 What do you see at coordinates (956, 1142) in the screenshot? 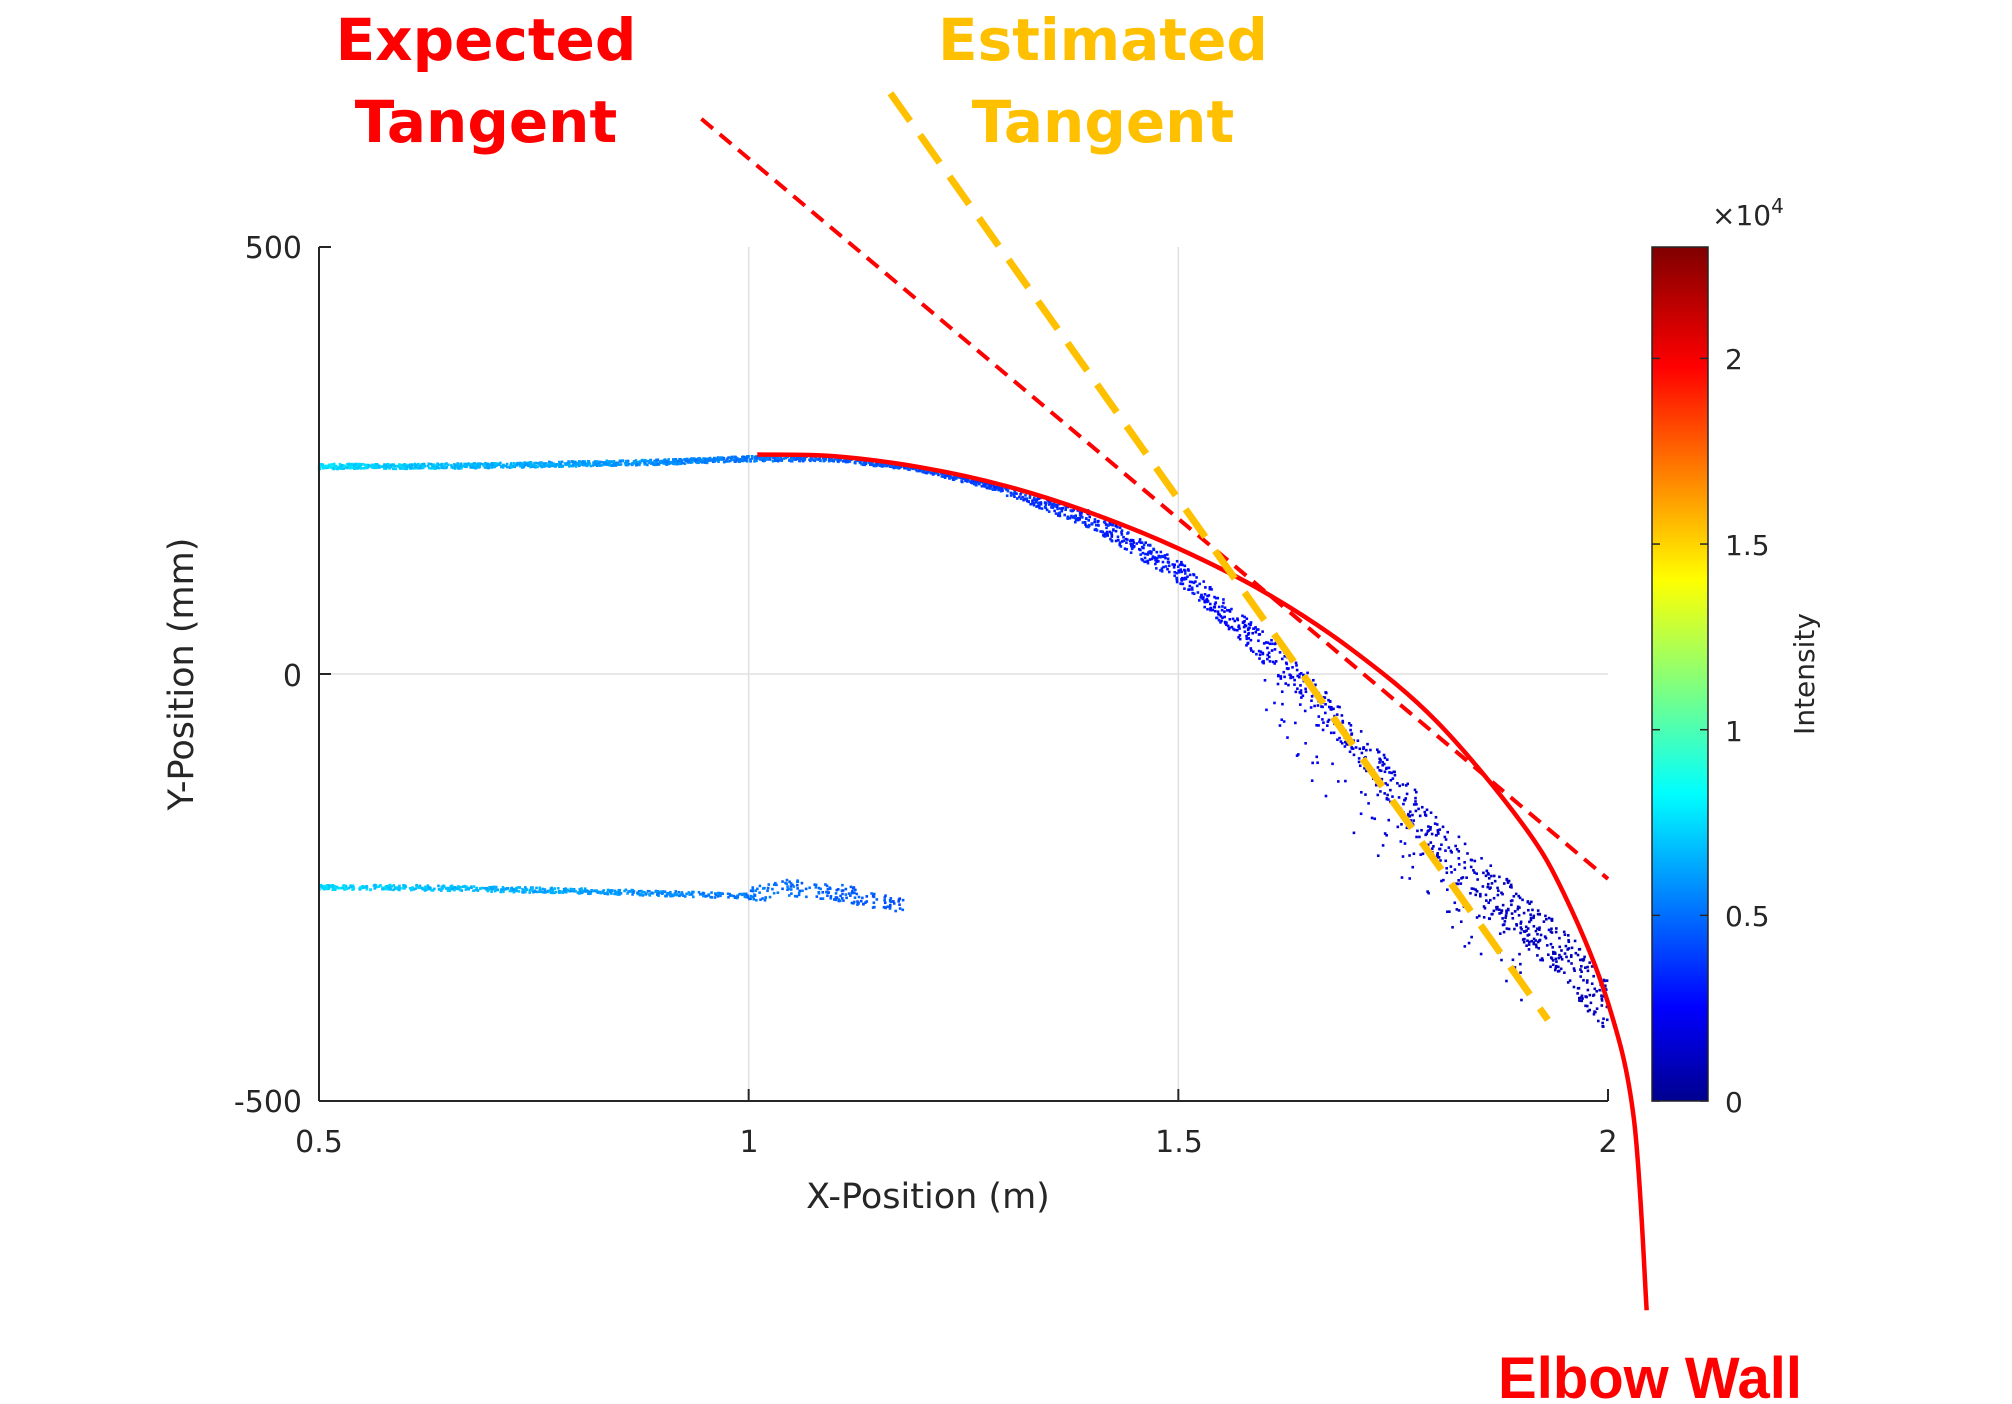
I see `x-tick-labels: 0.5 1 1.5 2` at bounding box center [956, 1142].